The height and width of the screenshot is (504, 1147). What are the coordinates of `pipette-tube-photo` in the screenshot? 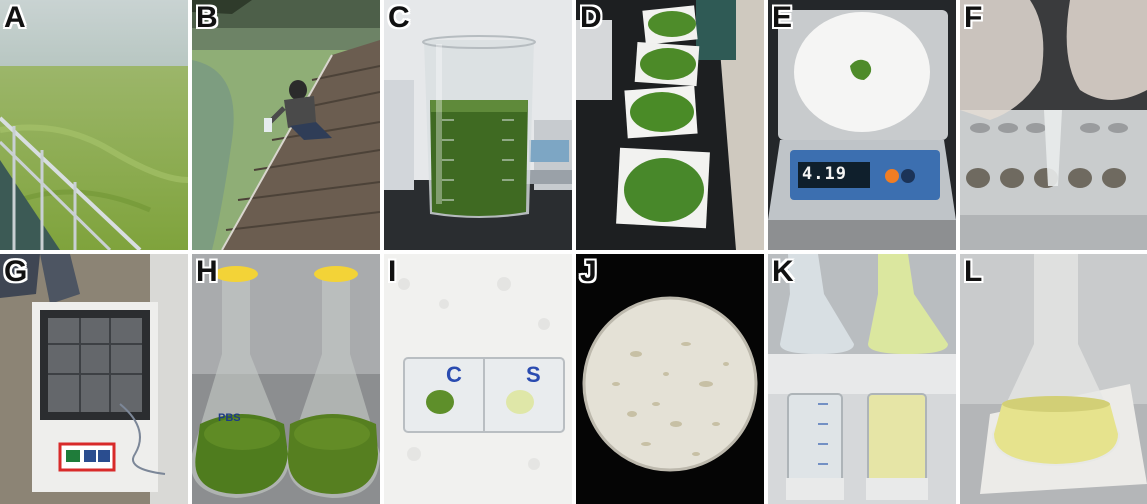 It's located at (1053, 125).